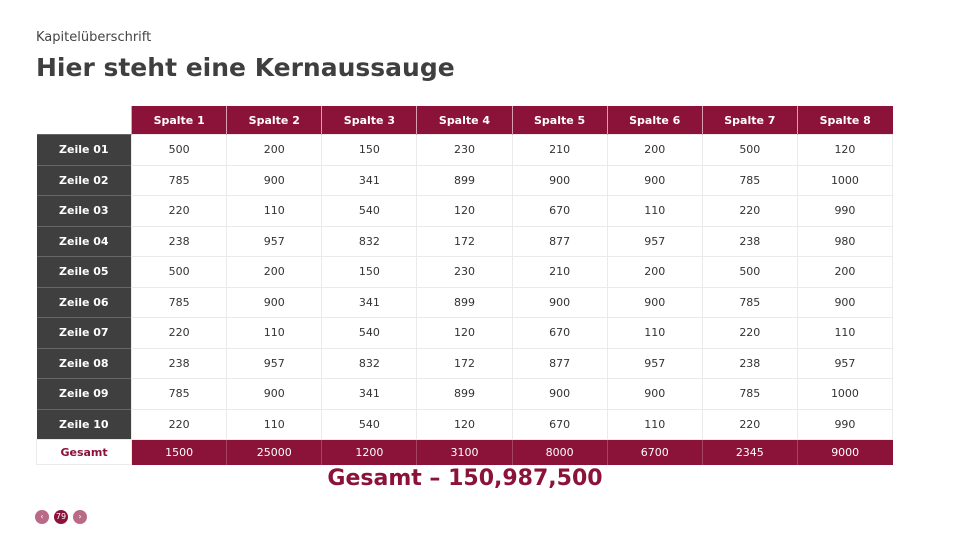  Describe the element at coordinates (245, 67) in the screenshot. I see `page-title: Hier steht eine Kernaussauge` at that location.